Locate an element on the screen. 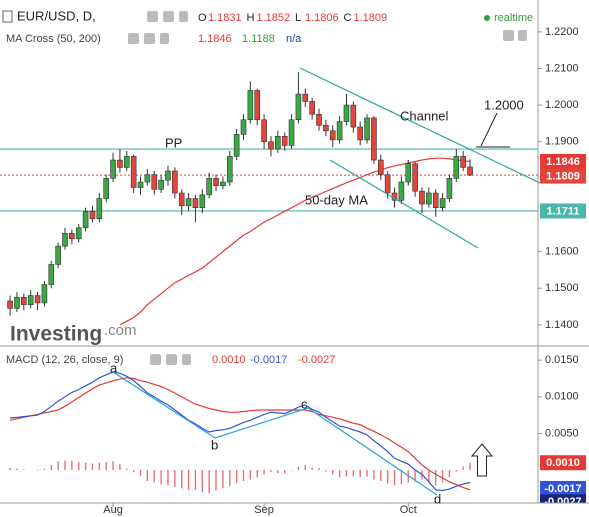 The image size is (589, 517). pattern-lines is located at coordinates (275, 433).